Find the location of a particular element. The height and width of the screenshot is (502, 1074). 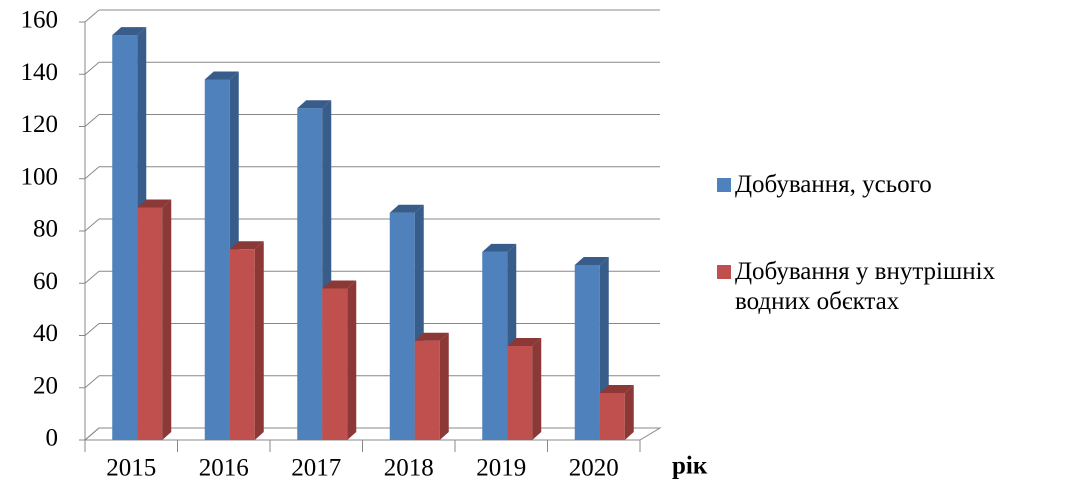

y-tick-label: 80 is located at coordinates (45, 229).